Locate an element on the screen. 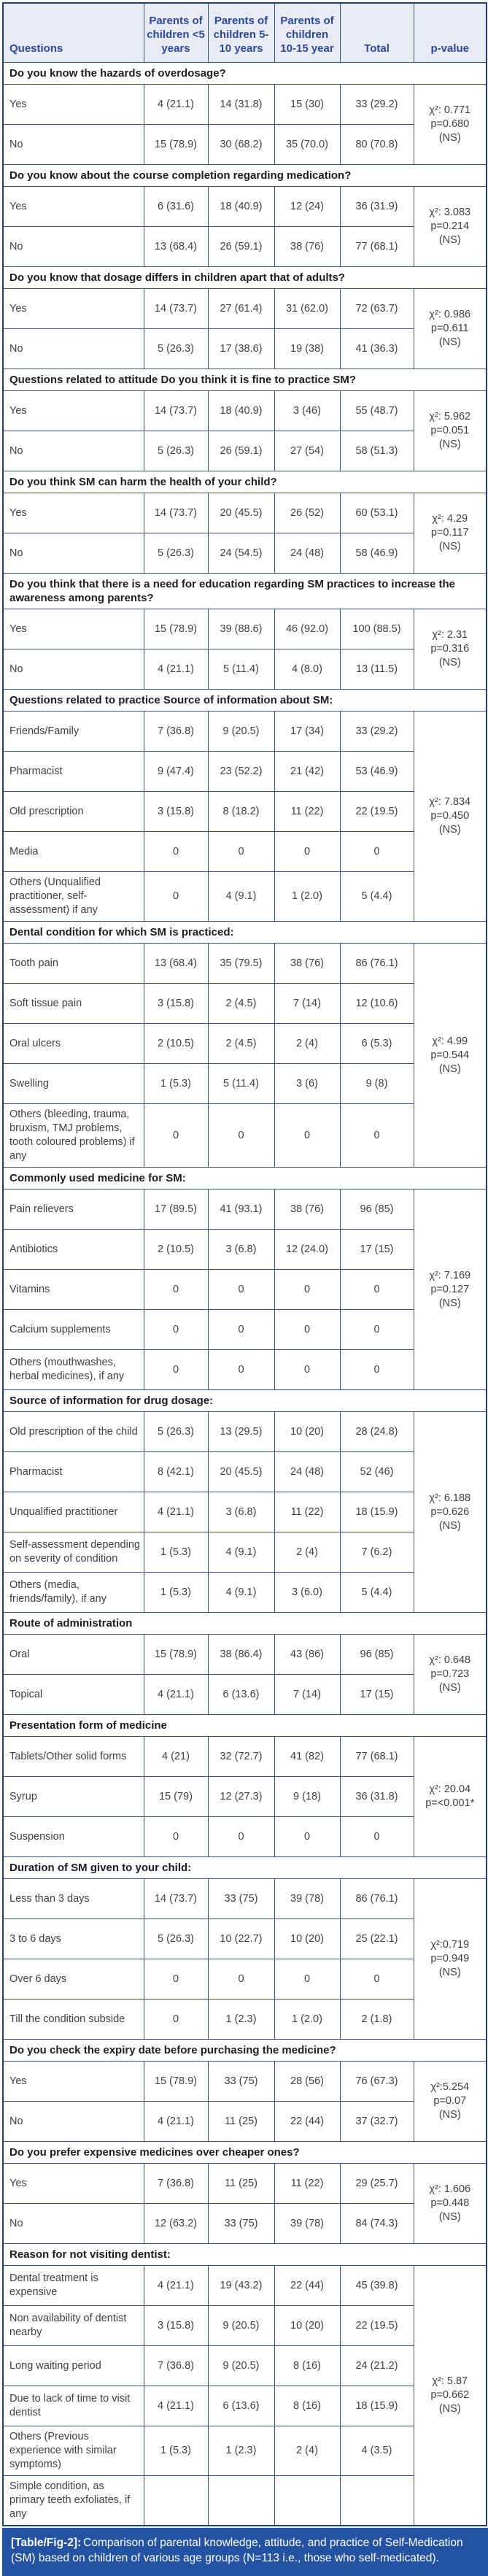 This screenshot has height=2576, width=488. value-cell: 12 (10.6) is located at coordinates (377, 1003).